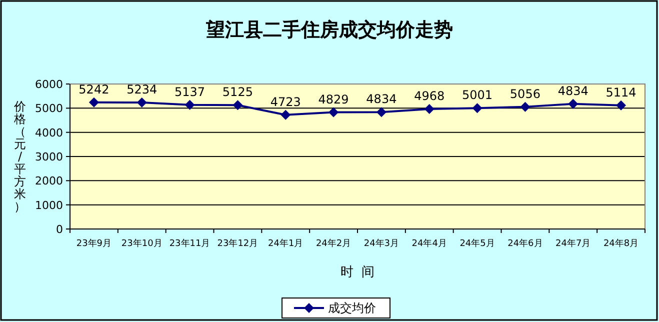  Describe the element at coordinates (333, 99) in the screenshot. I see `data-label: 4829` at that location.